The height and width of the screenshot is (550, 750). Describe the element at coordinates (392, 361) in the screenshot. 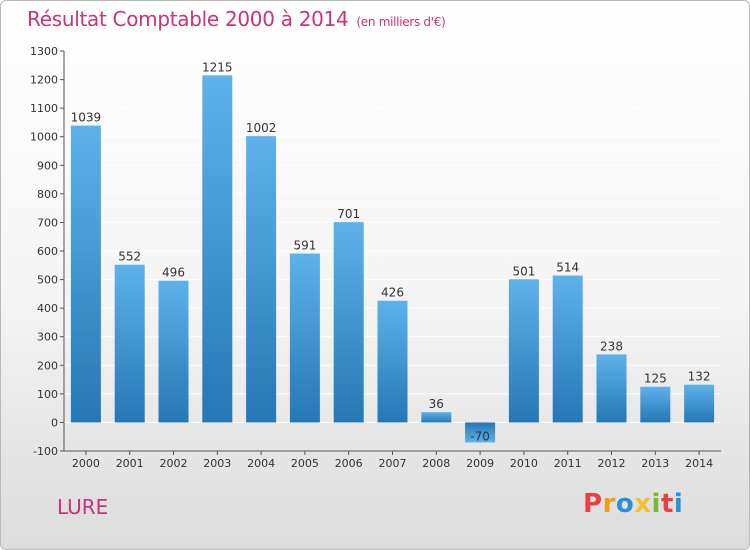

I see `bar-2007` at that location.